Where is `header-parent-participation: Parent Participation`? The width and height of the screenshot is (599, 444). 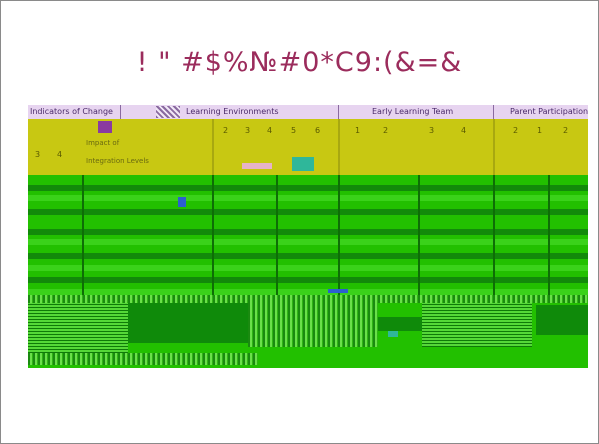 header-parent-participation: Parent Participation is located at coordinates (549, 111).